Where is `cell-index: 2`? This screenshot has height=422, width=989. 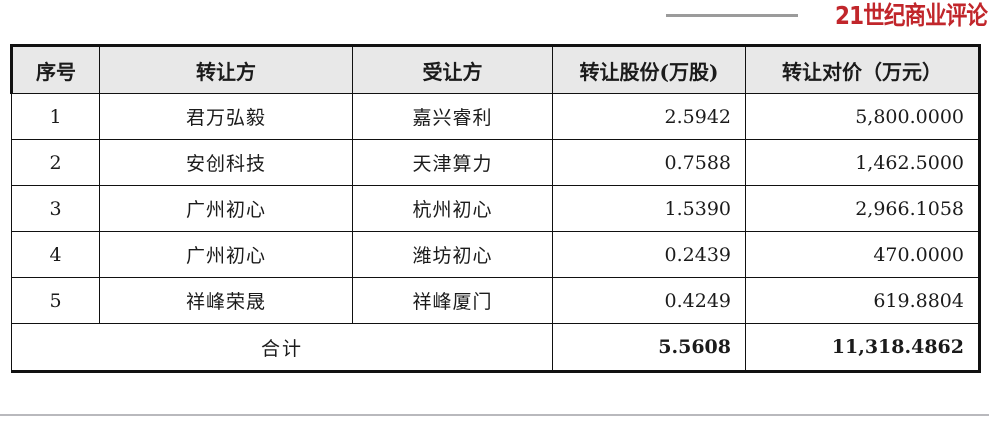 cell-index: 2 is located at coordinates (55, 162).